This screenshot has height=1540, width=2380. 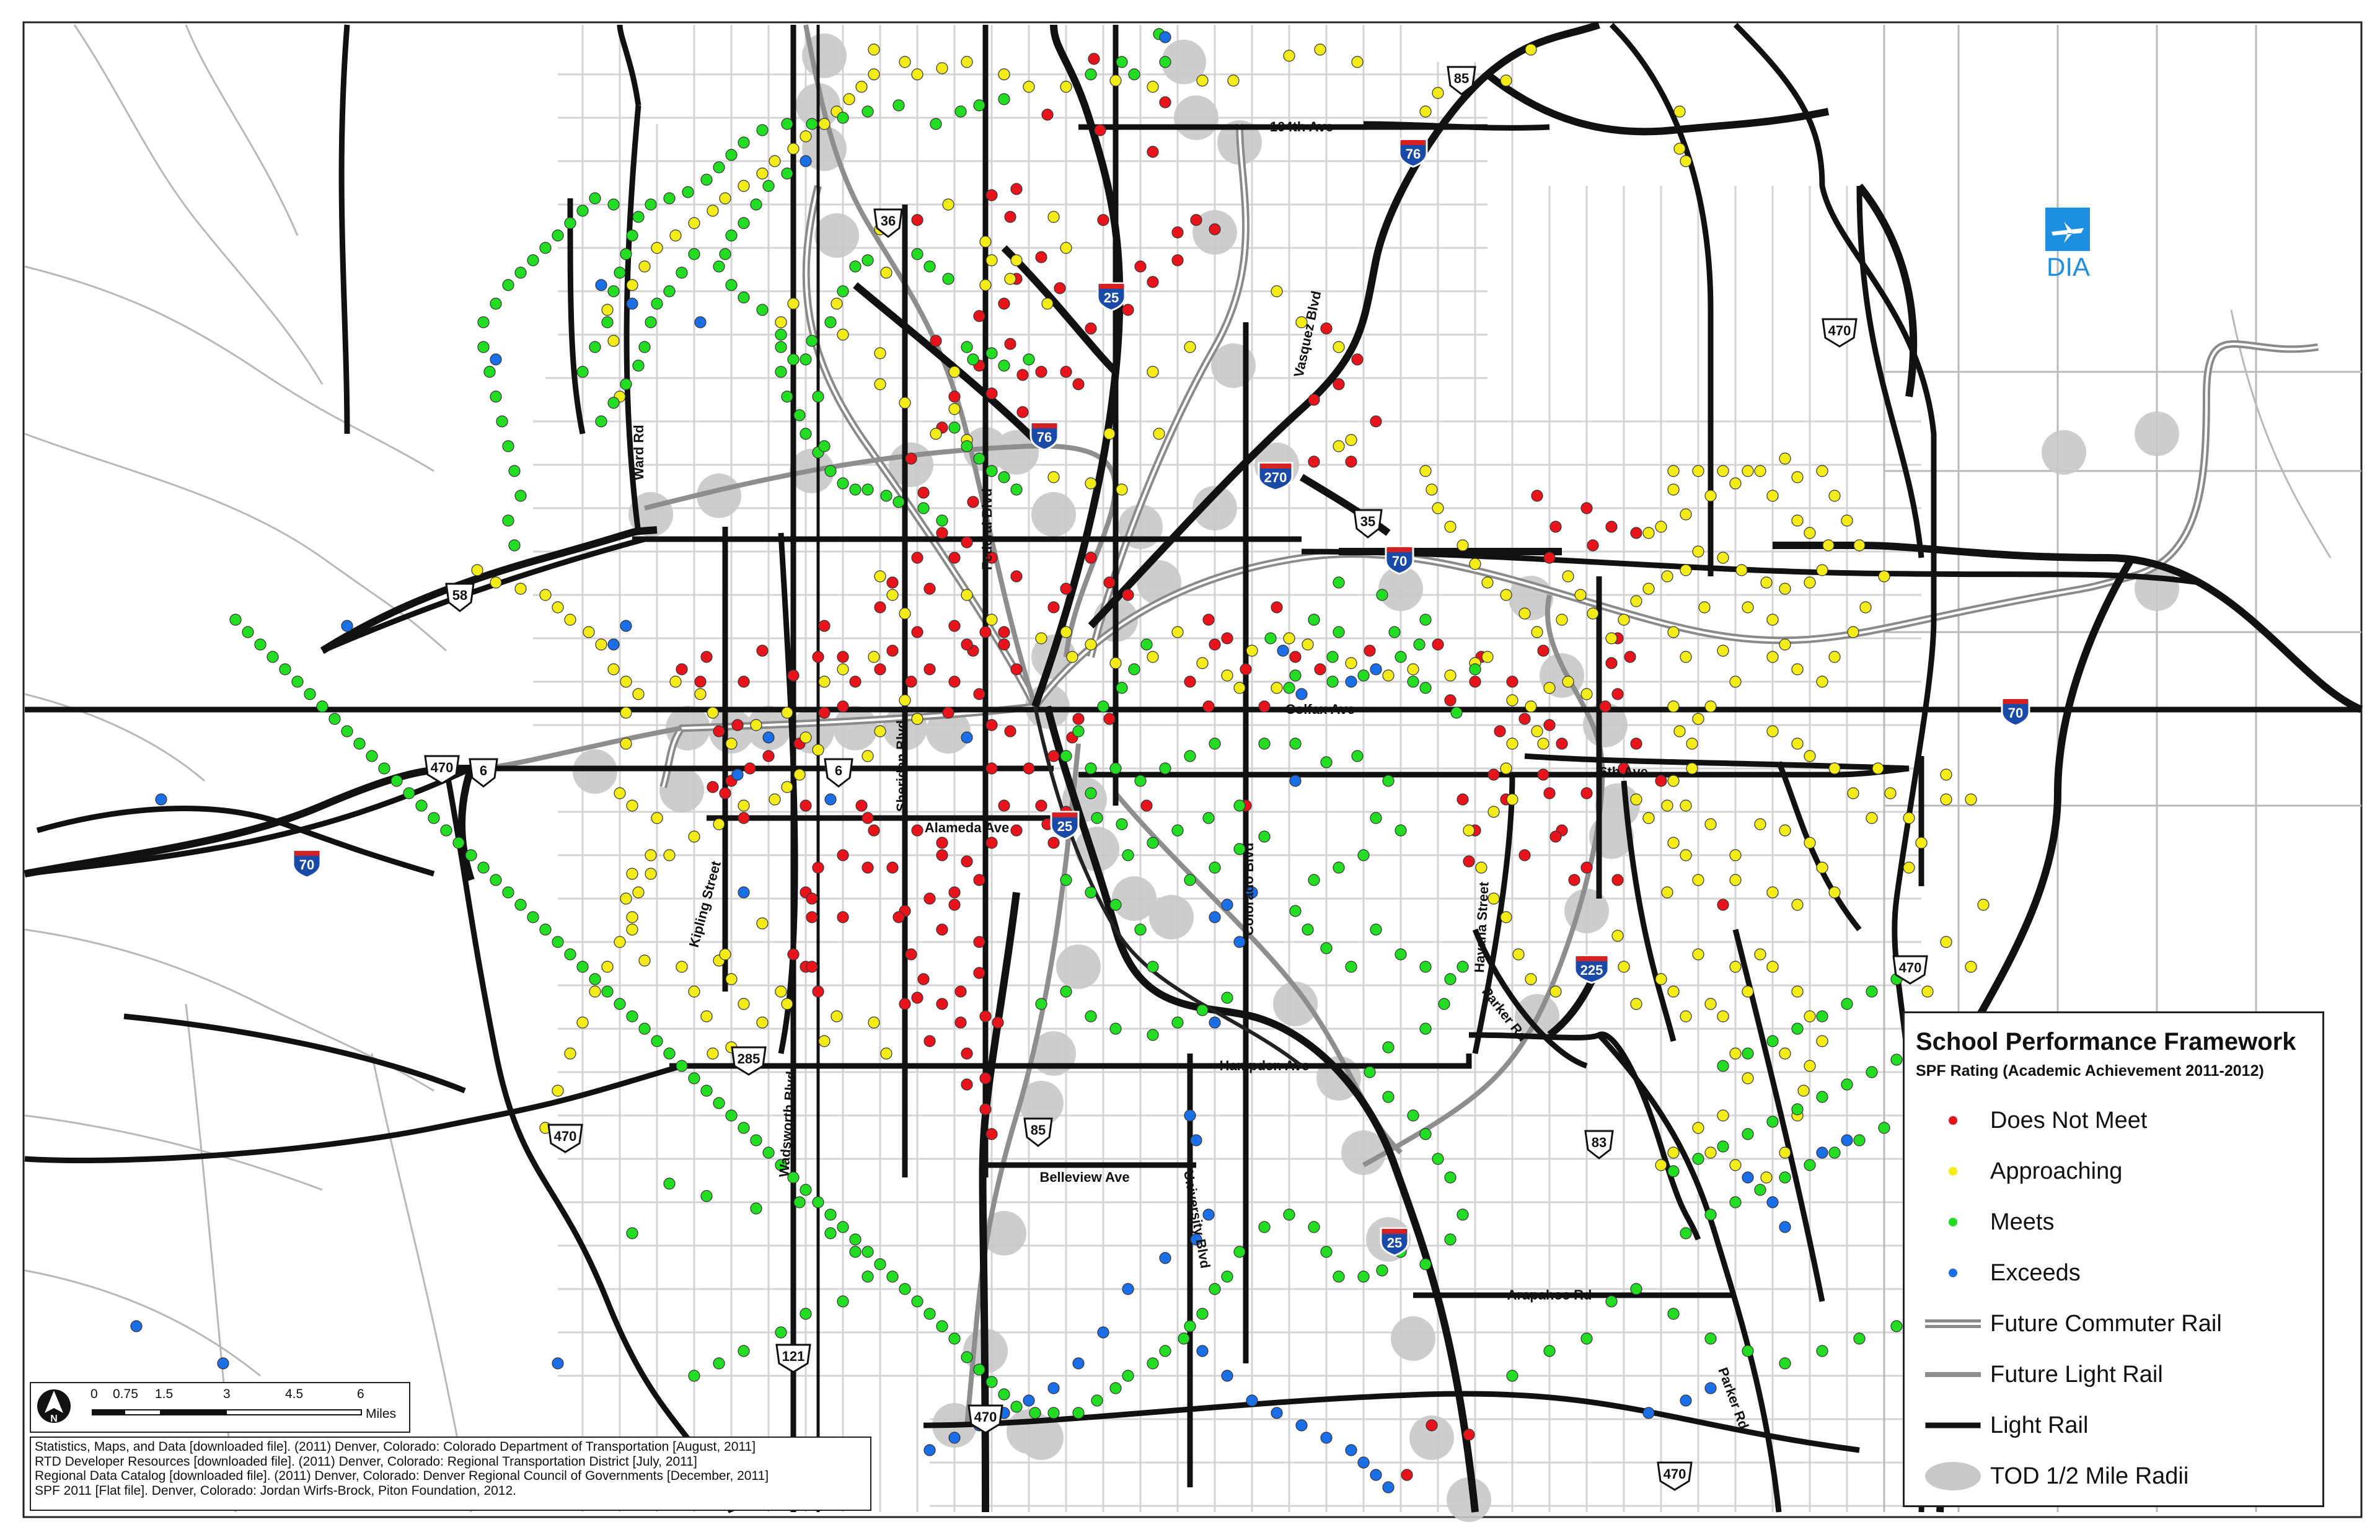 What do you see at coordinates (2106, 1323) in the screenshot?
I see `legend-label: Future Commuter Rail` at bounding box center [2106, 1323].